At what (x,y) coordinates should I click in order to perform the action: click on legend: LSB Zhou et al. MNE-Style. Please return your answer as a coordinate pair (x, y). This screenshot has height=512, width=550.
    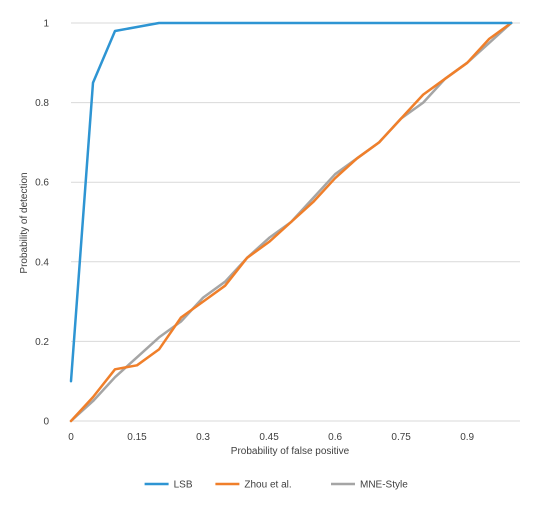
    Looking at the image, I should click on (276, 485).